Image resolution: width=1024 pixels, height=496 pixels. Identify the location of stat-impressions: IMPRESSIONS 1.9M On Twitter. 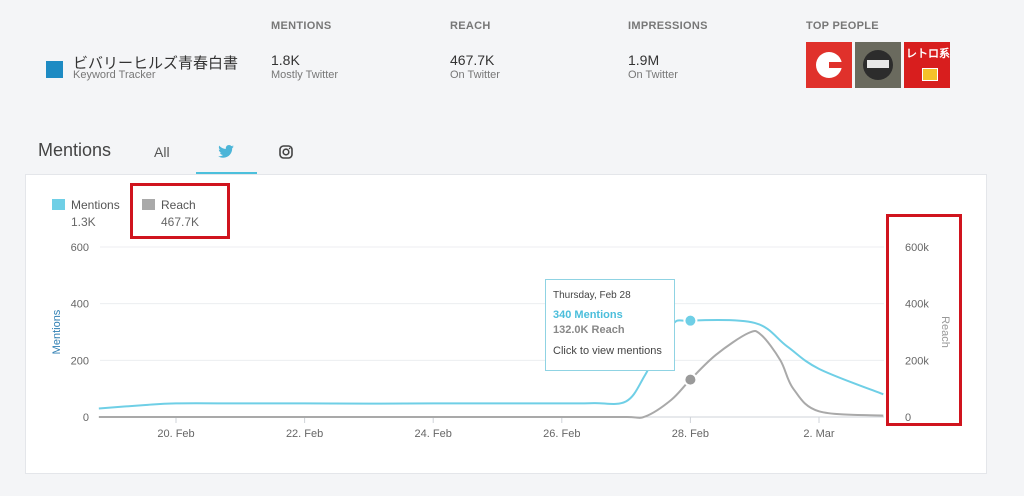
(668, 50).